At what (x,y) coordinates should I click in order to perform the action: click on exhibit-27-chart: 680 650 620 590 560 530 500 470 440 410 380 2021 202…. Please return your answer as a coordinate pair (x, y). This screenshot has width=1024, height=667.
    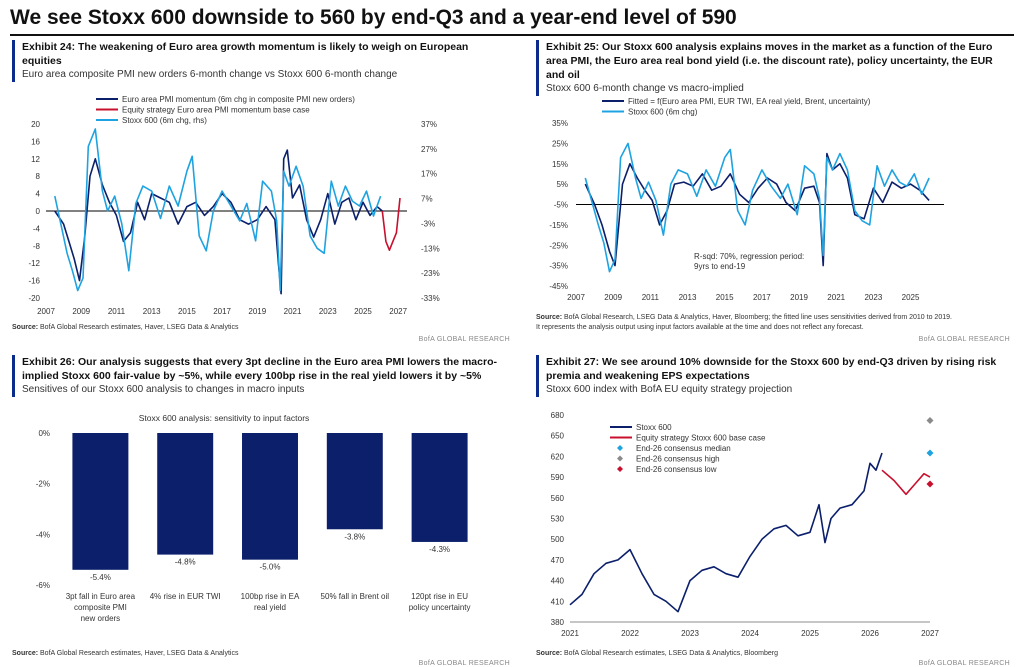
    Looking at the image, I should click on (745, 524).